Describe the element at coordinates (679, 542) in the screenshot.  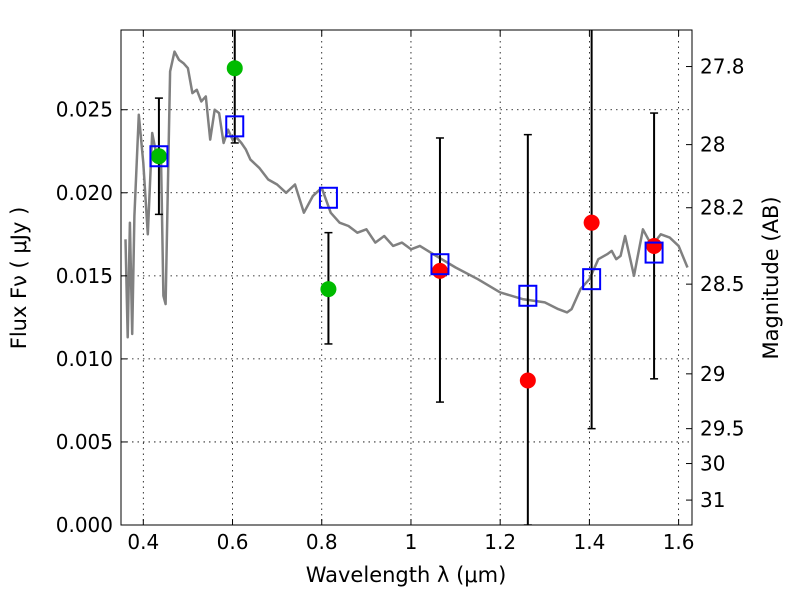
I see `x-tick-label: 1.6` at that location.